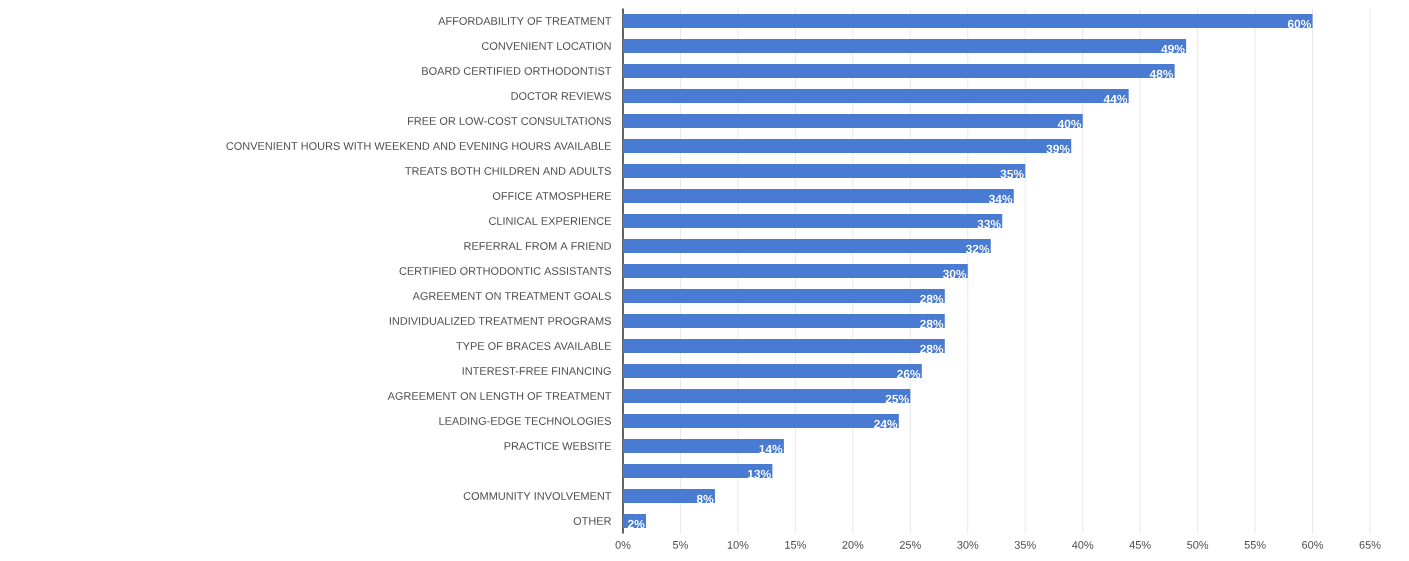 This screenshot has width=1409, height=561. What do you see at coordinates (1370, 545) in the screenshot?
I see `x-tick-label: 65%` at bounding box center [1370, 545].